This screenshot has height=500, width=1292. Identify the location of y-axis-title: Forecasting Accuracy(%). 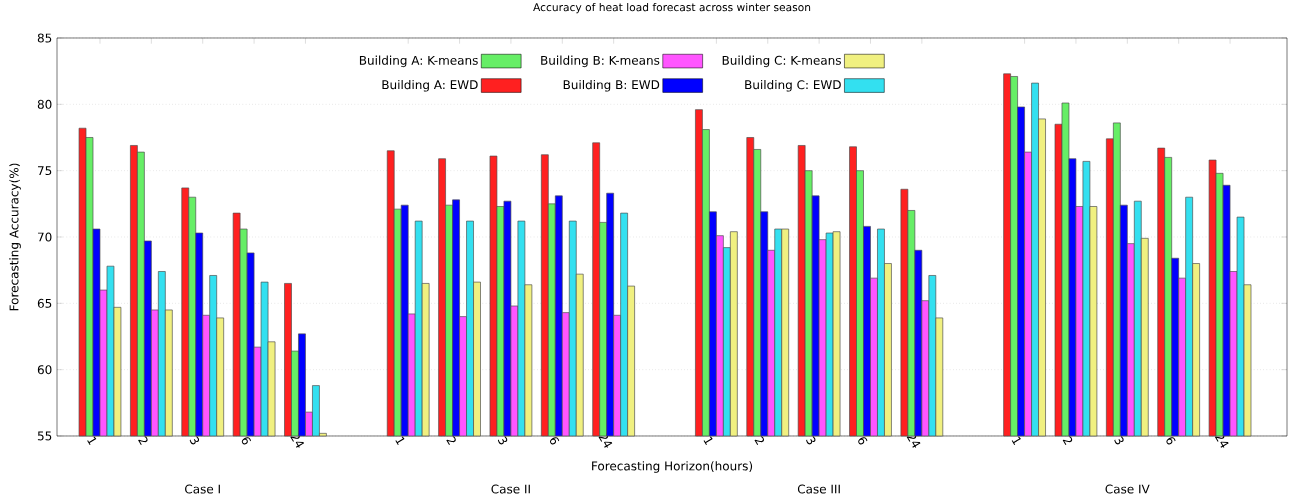
(15, 237).